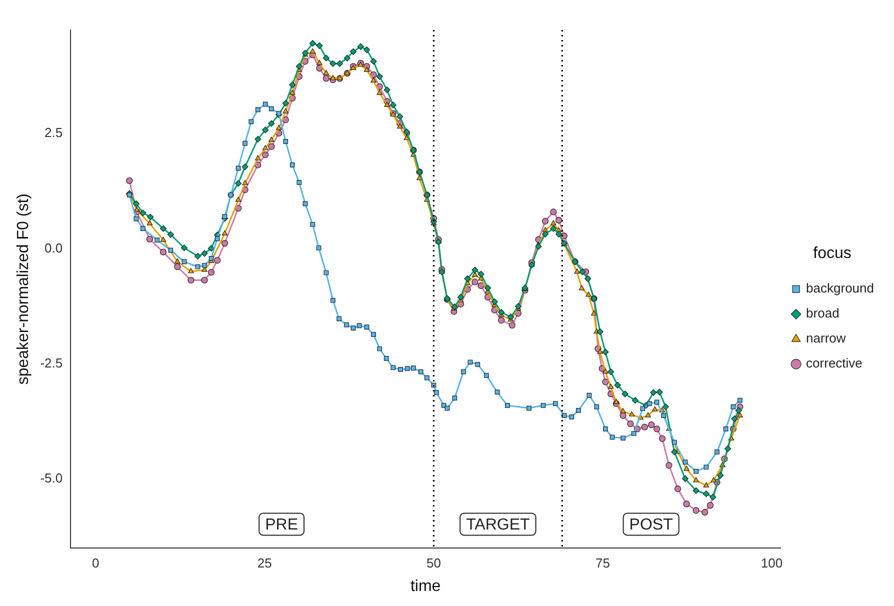 The image size is (894, 606). What do you see at coordinates (498, 525) in the screenshot?
I see `annotation: TARGET` at bounding box center [498, 525].